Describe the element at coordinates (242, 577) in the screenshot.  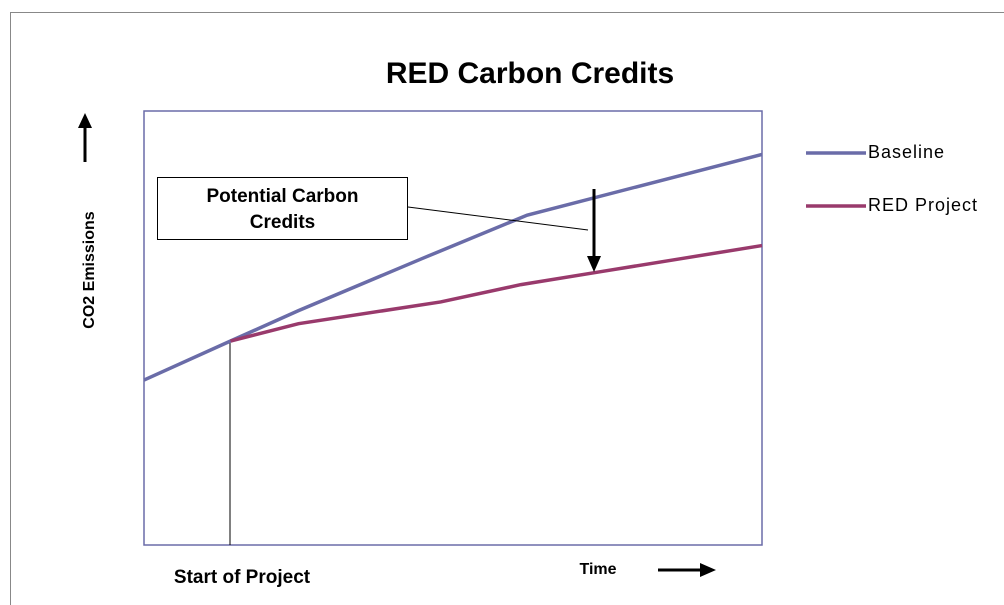
I see `start-label: Start of Project` at that location.